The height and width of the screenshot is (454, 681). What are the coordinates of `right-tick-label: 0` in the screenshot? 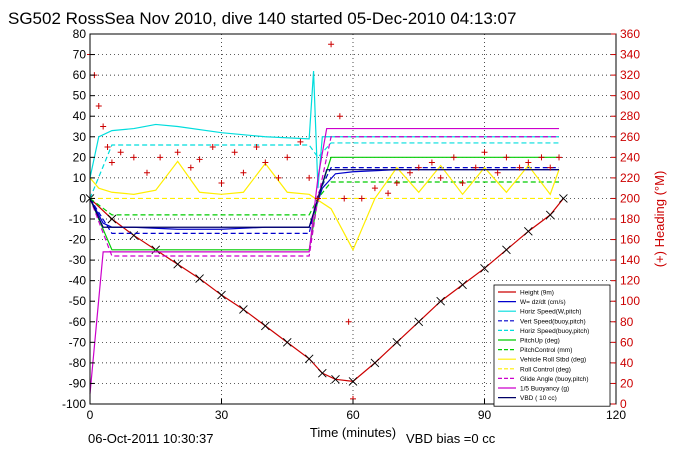 It's located at (623, 404).